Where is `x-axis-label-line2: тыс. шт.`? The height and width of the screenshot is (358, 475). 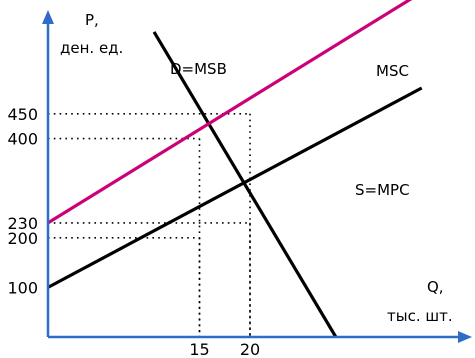
x-axis-label-line2: тыс. шт. is located at coordinates (420, 316).